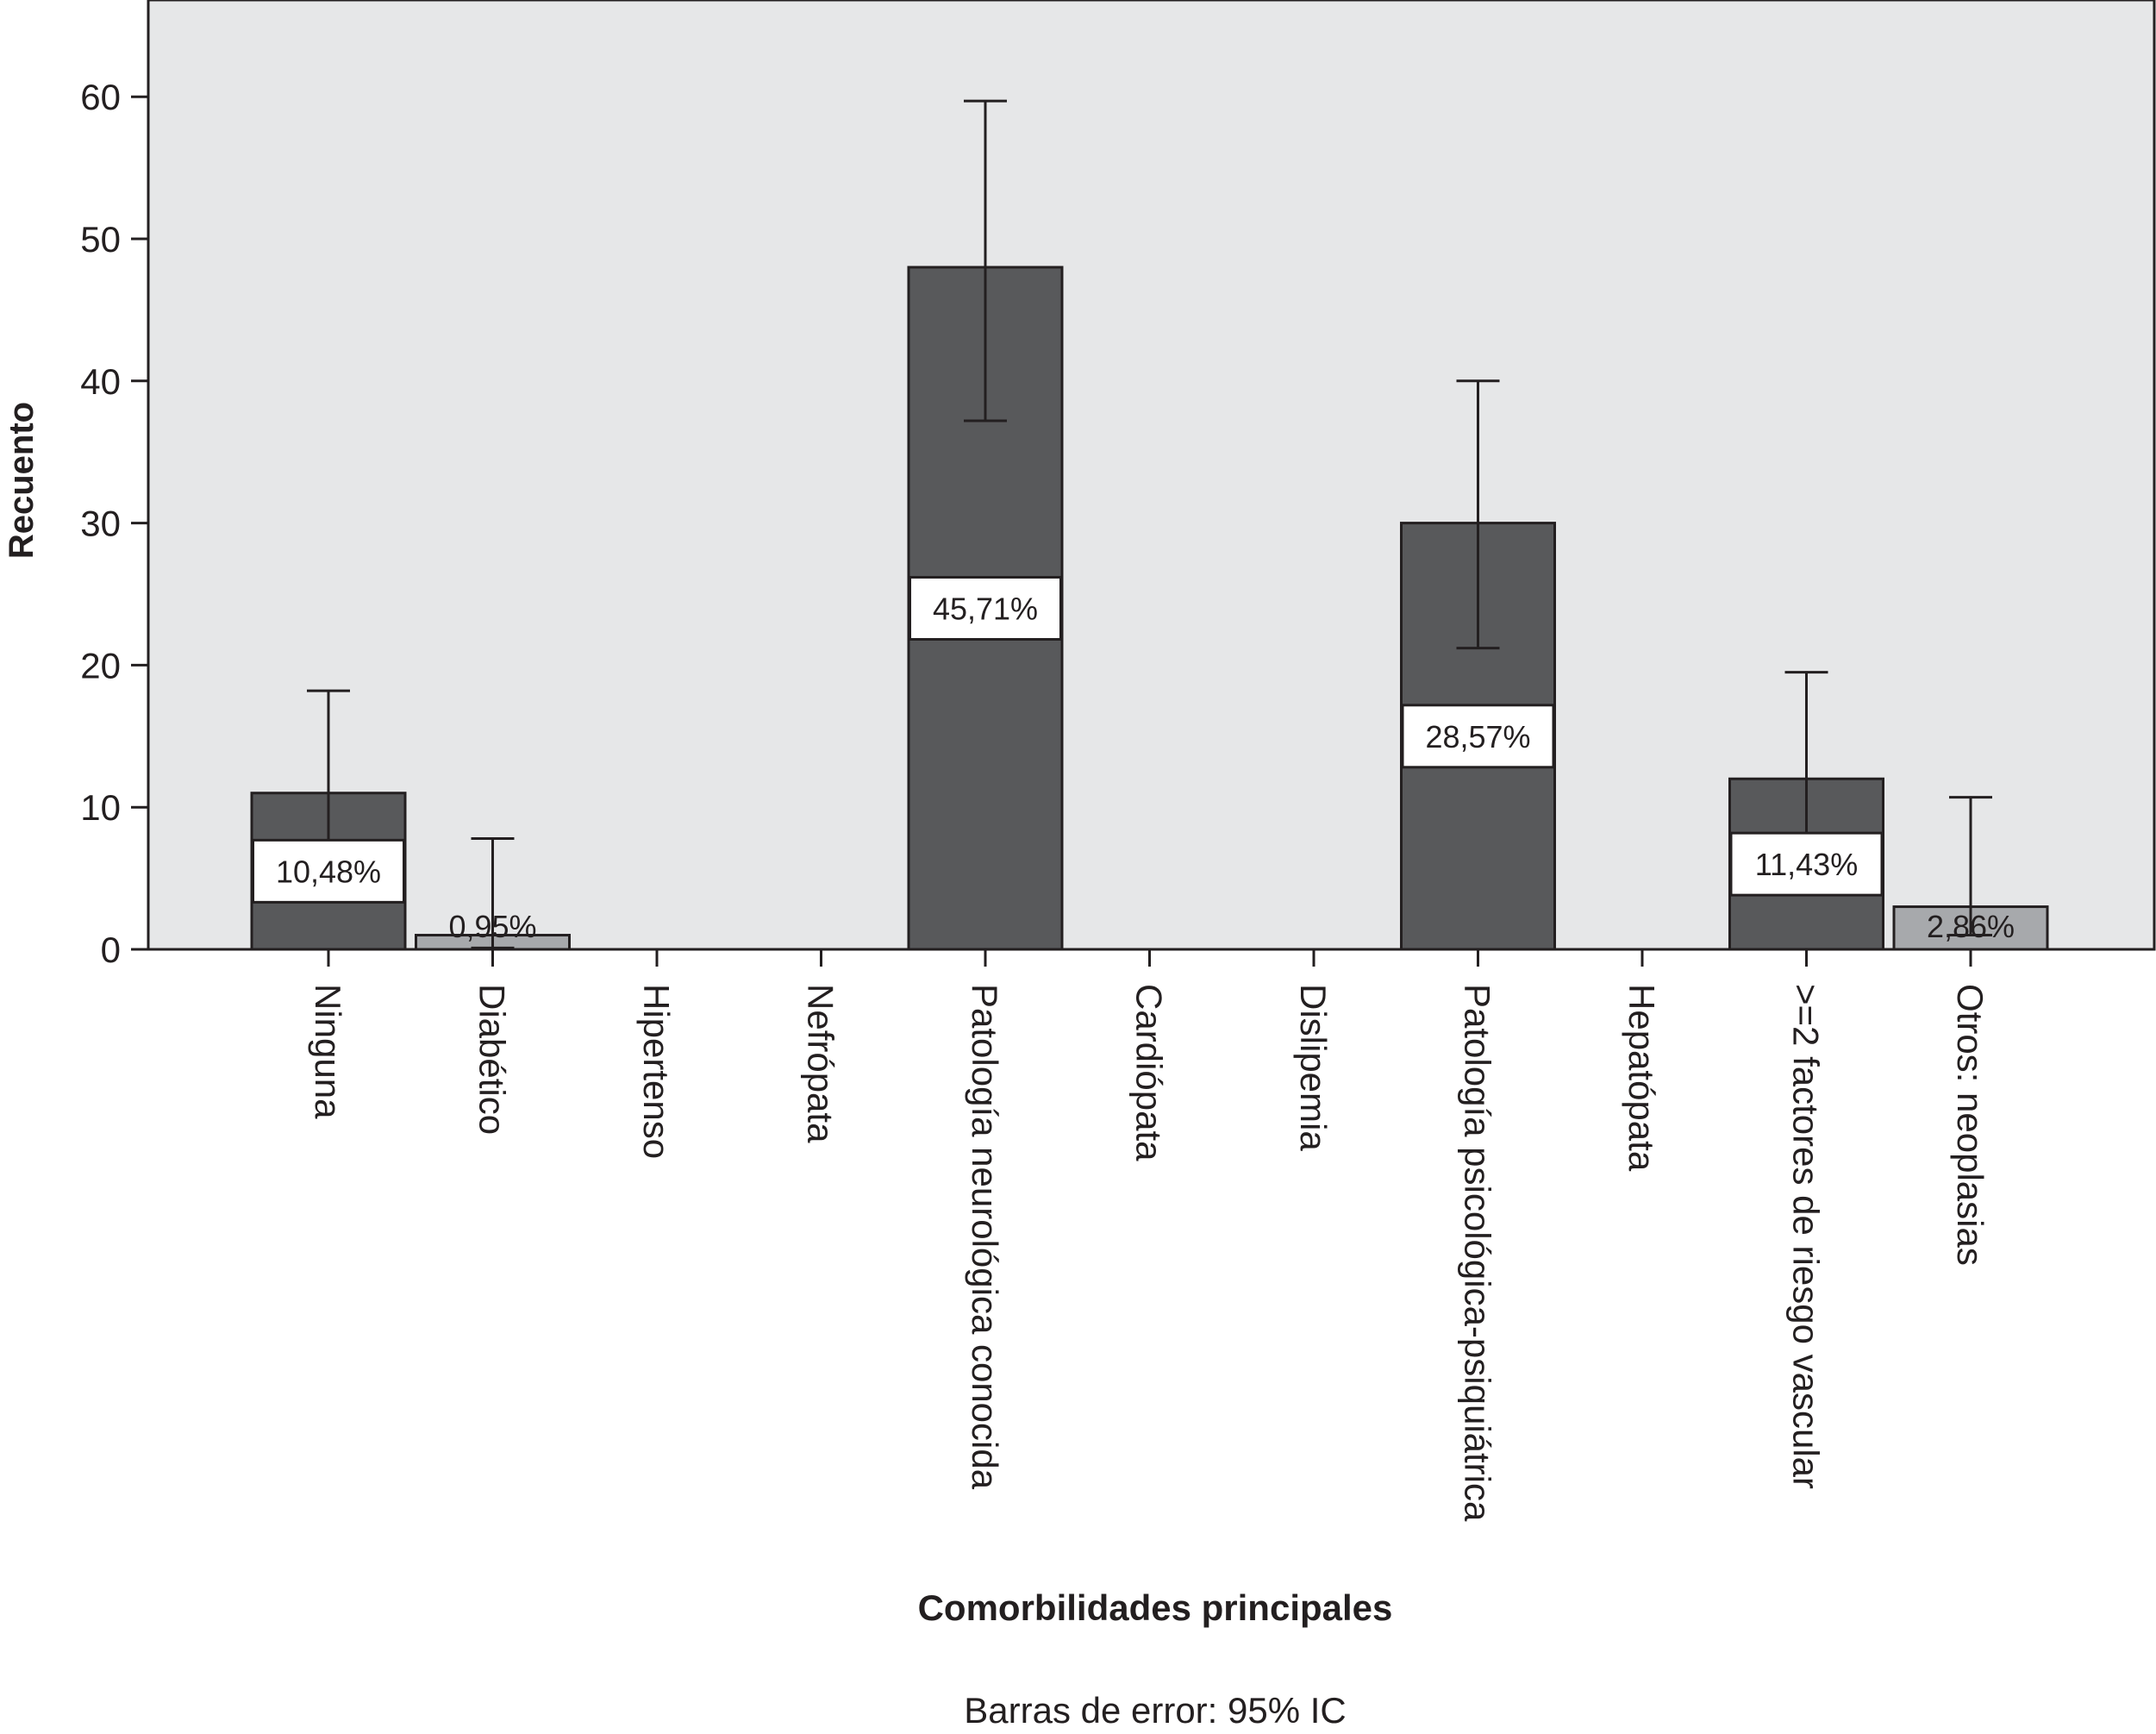  Describe the element at coordinates (985, 1237) in the screenshot. I see `x-tick-label: Patología neurológica conocida` at that location.